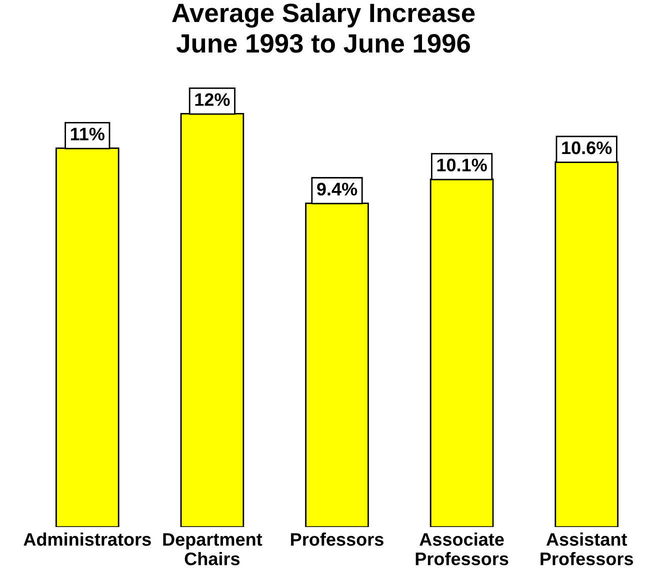 The image size is (647, 582). Describe the element at coordinates (587, 147) in the screenshot. I see `data-label: 10.6%` at that location.